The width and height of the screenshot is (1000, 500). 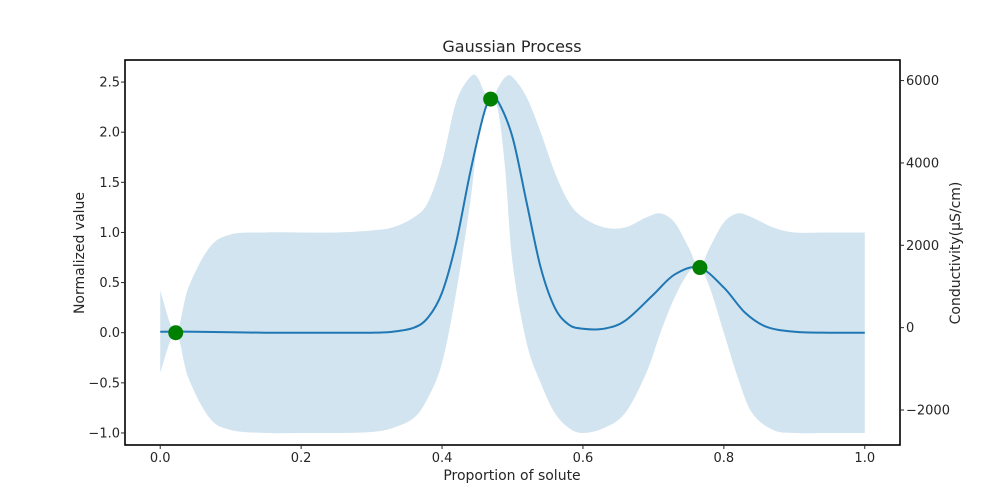 I want to click on y-tick-label: 1.5, so click(x=109, y=183).